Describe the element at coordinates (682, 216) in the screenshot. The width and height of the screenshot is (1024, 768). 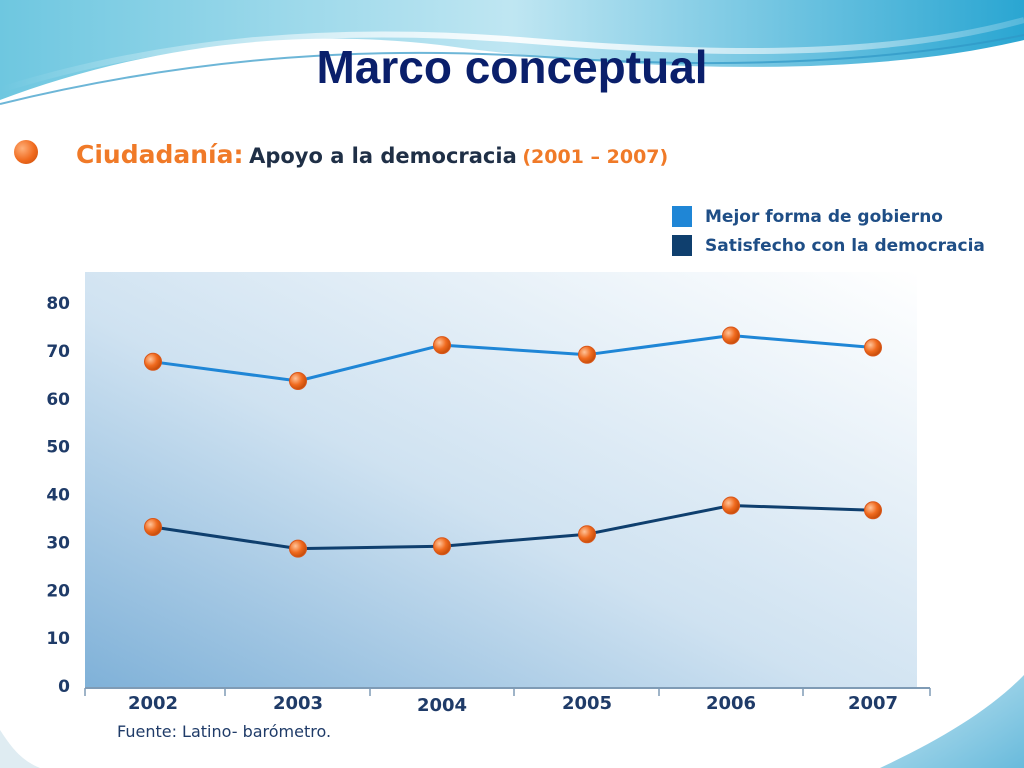
I see `legend-swatch-light-blue` at that location.